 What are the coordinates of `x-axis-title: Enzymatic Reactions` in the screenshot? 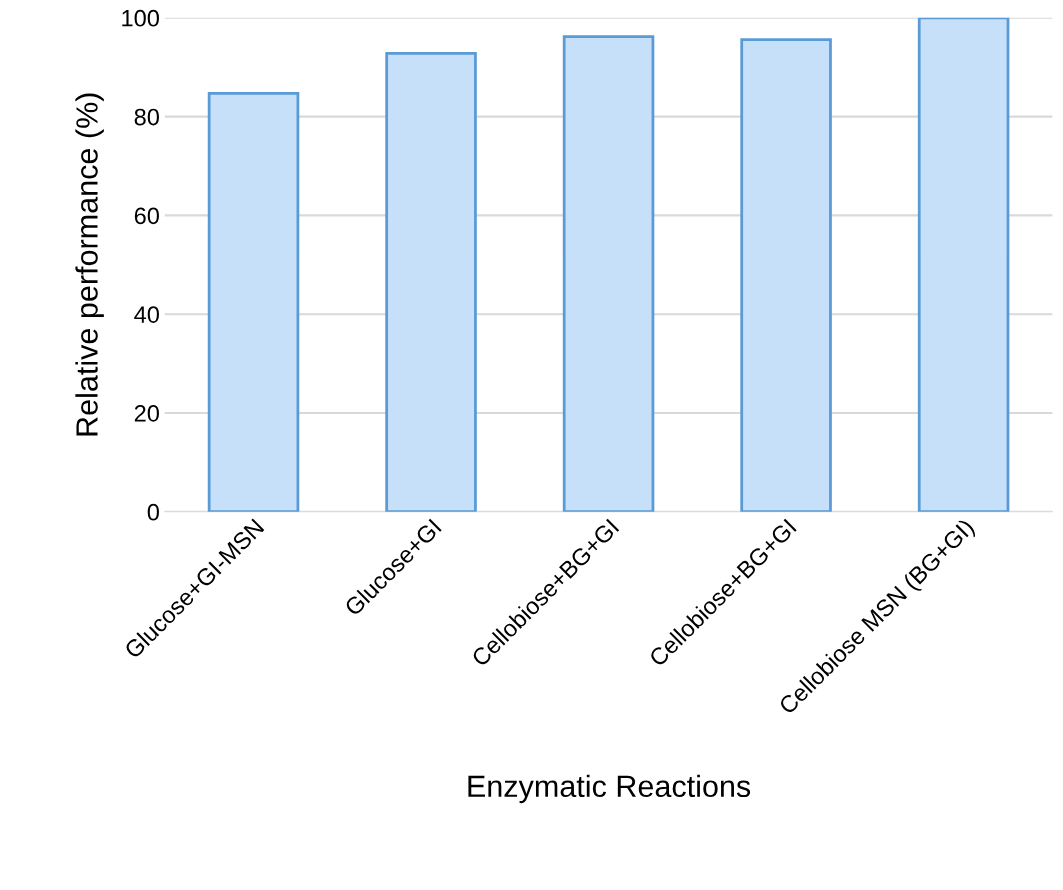 It's located at (609, 789).